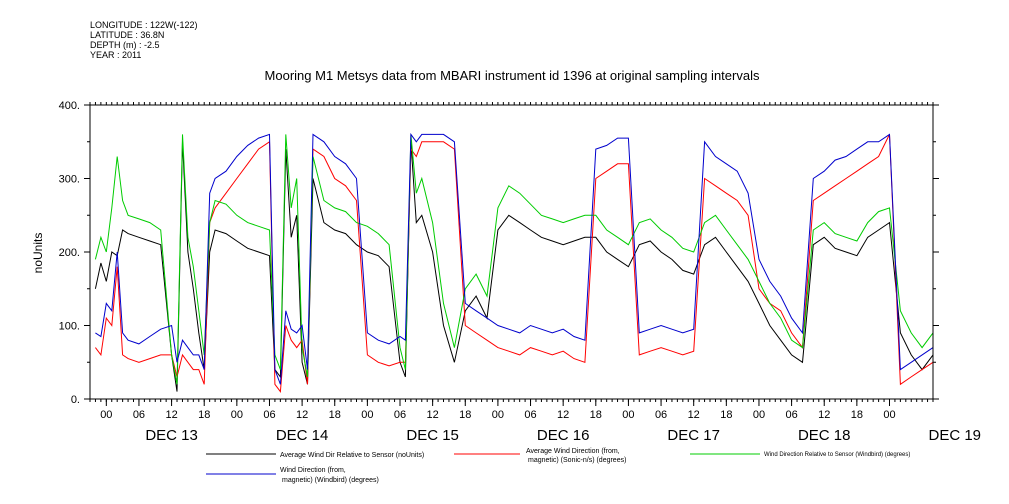 The width and height of the screenshot is (1009, 504). Describe the element at coordinates (69, 253) in the screenshot. I see `y-tick-label: 200.` at that location.